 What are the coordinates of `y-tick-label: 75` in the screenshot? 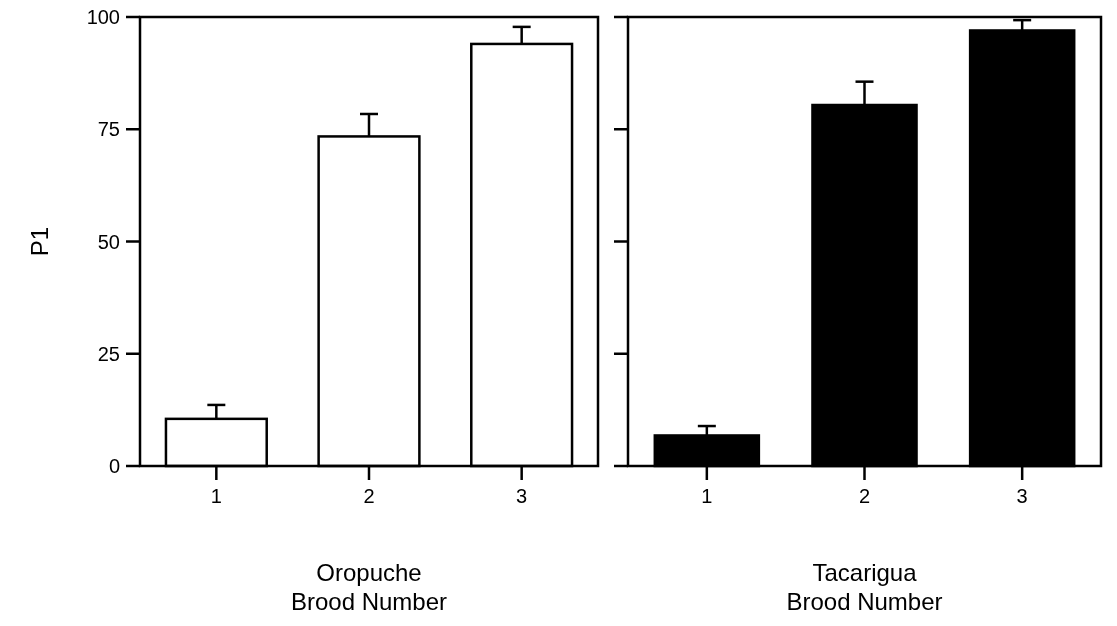 It's located at (108, 129).